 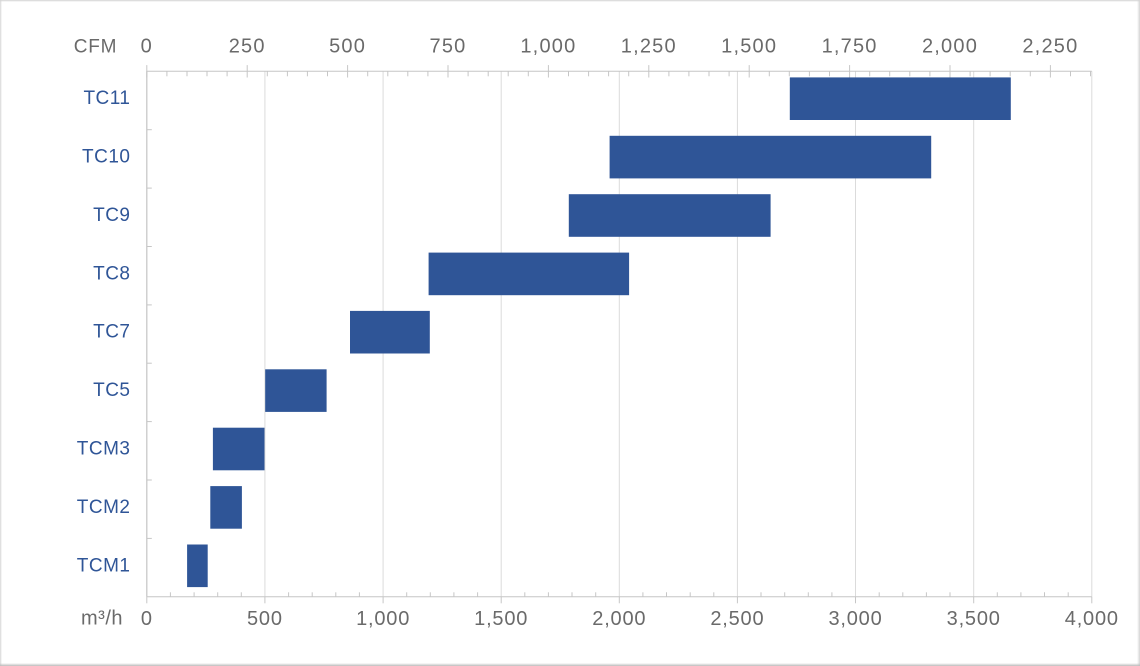 I want to click on svg-text: TC7, so click(x=111, y=332).